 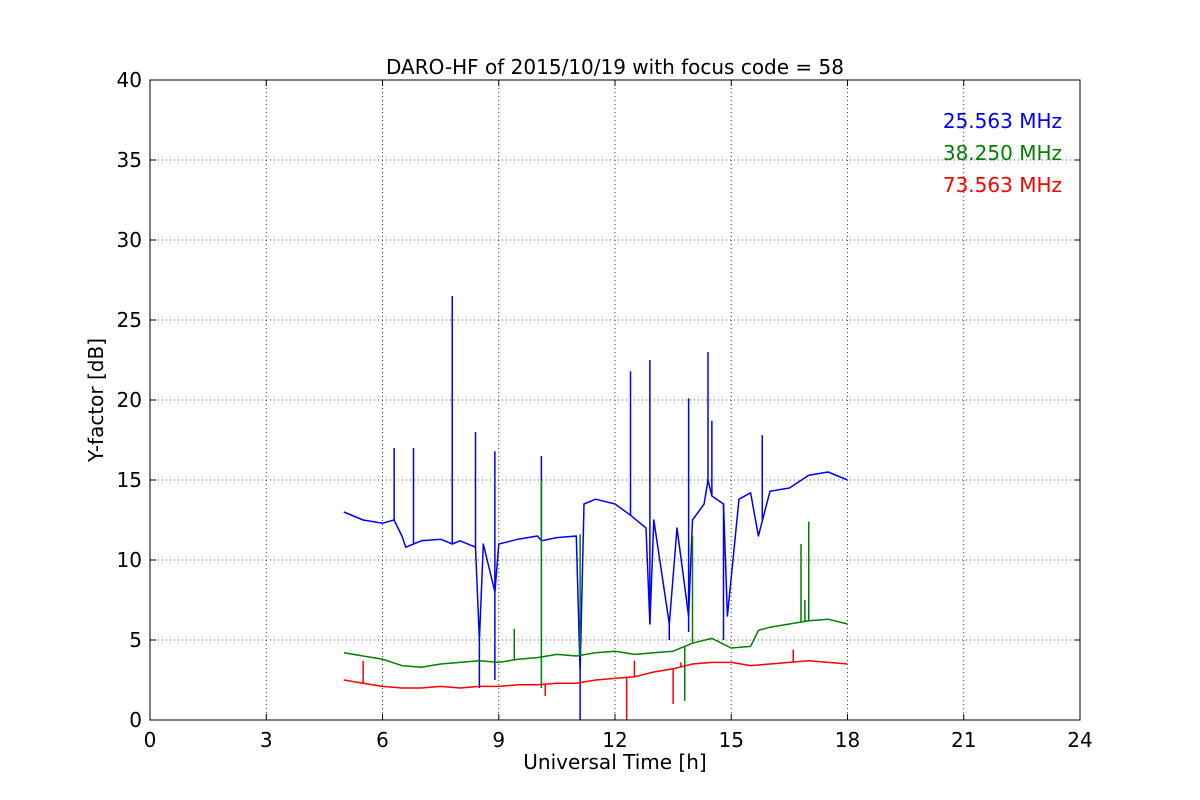 I want to click on x-tick-label: 9, so click(x=498, y=740).